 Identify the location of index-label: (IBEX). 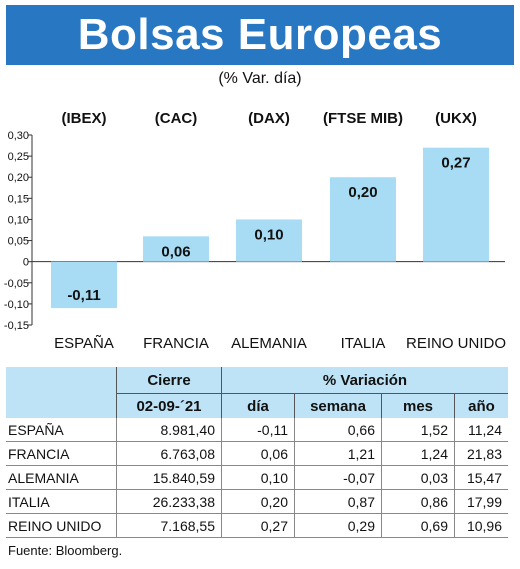
(84, 118).